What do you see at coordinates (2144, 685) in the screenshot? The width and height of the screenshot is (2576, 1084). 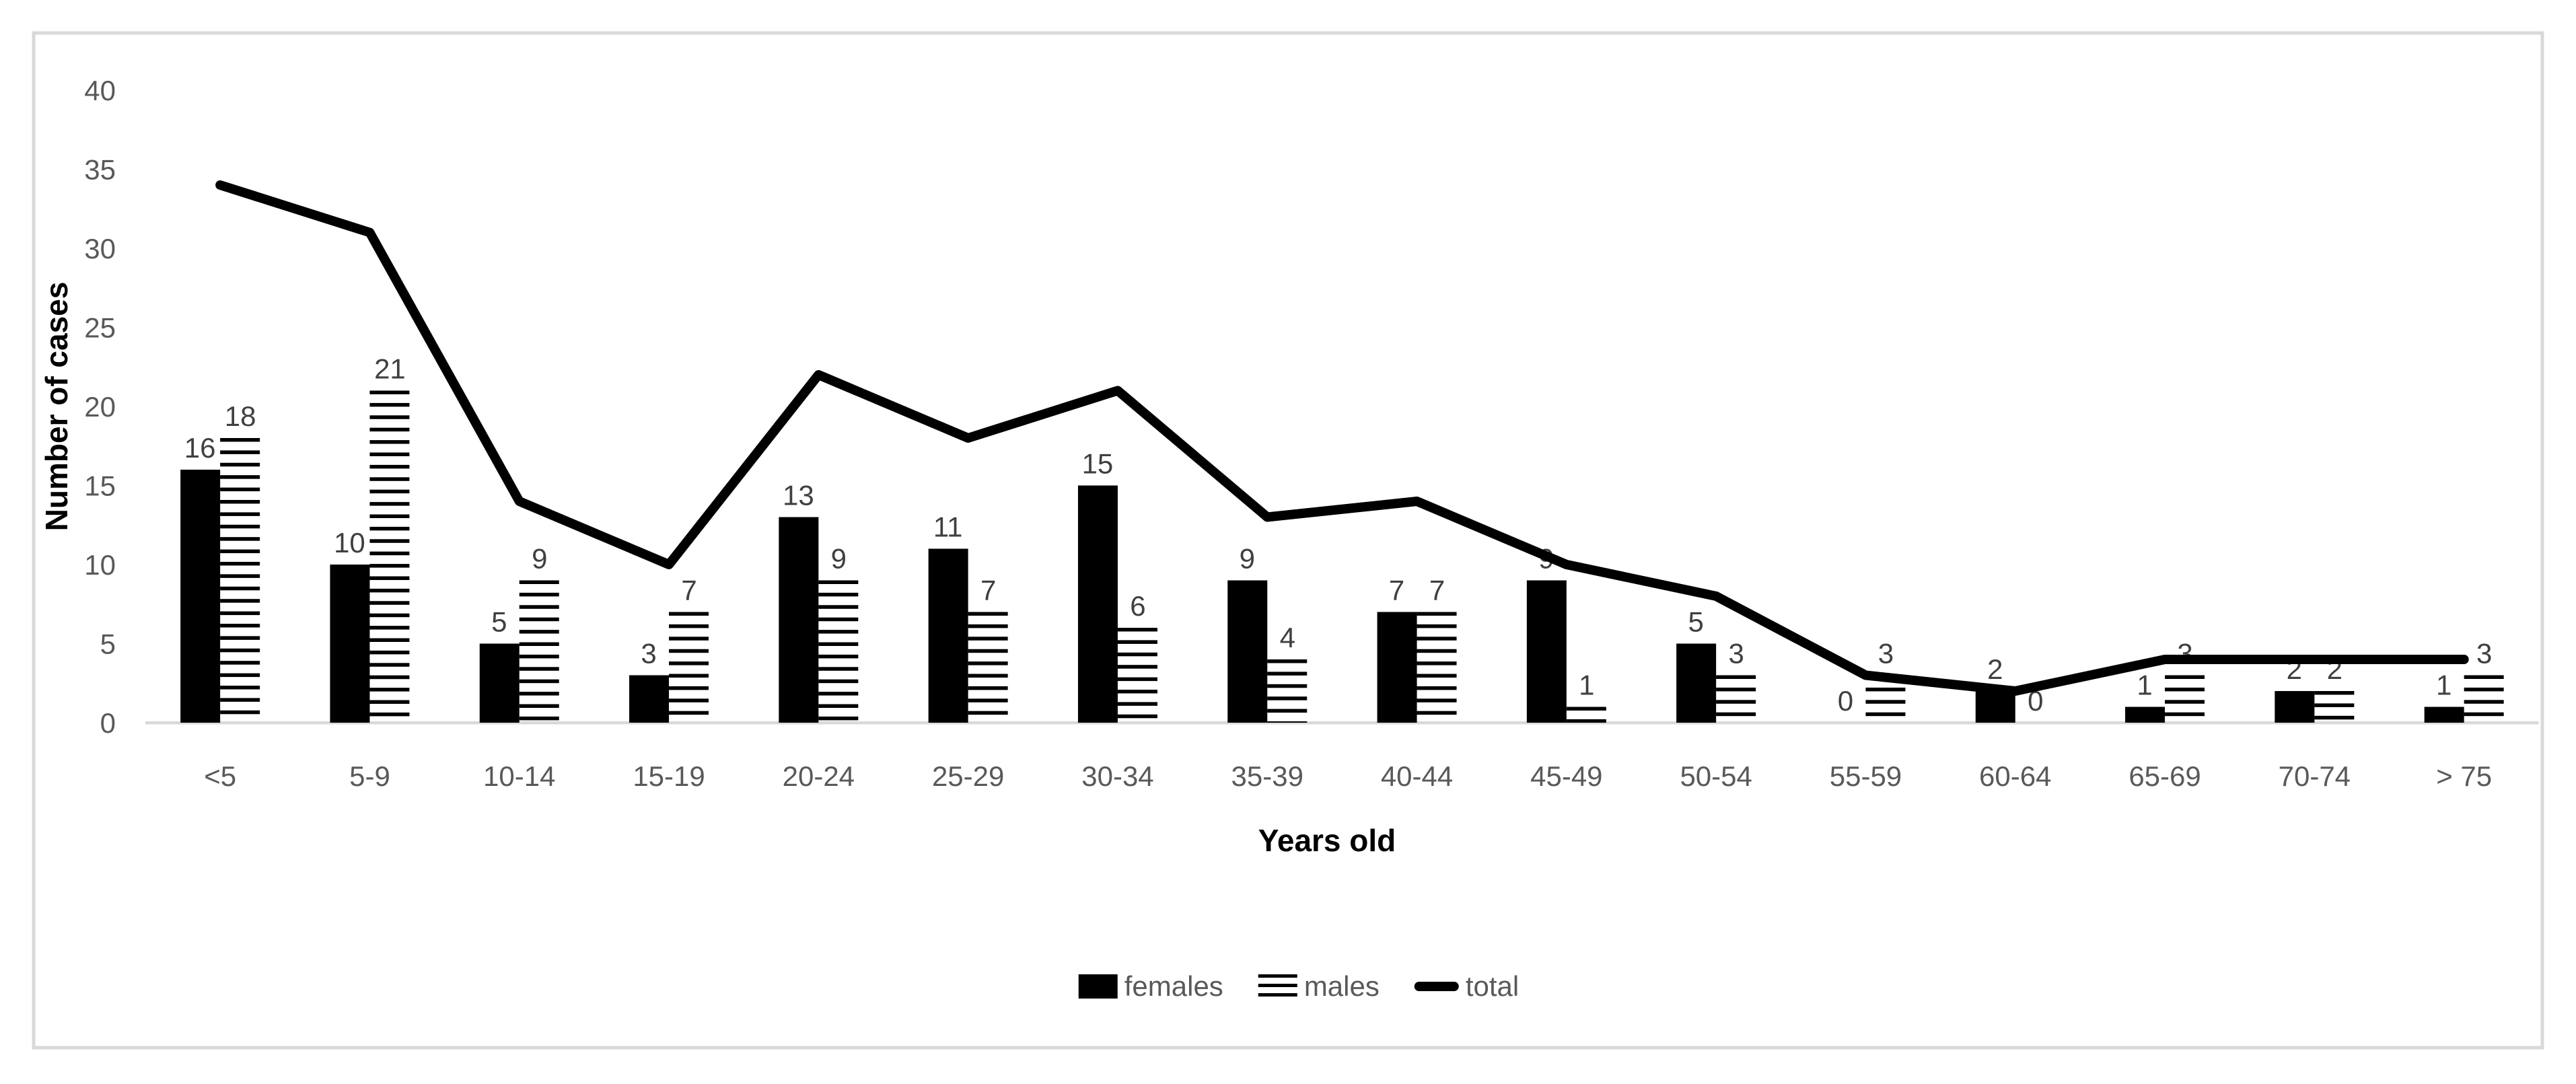 I see `data-label-females: 1` at bounding box center [2144, 685].